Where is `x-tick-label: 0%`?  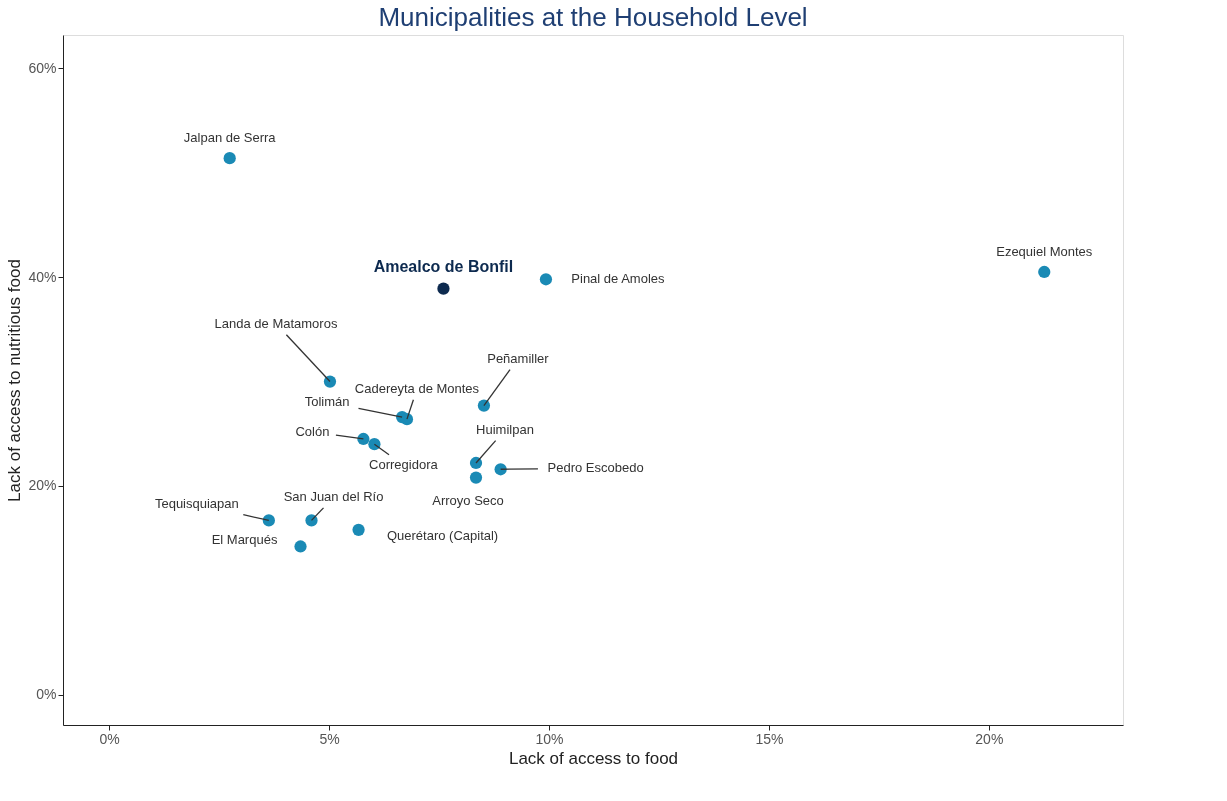
x-tick-label: 0% is located at coordinates (109, 738).